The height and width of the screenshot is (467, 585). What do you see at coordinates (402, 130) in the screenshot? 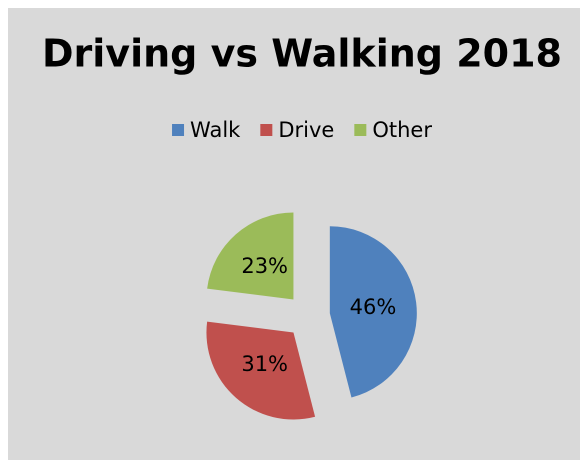
I see `legend-label: Other` at bounding box center [402, 130].